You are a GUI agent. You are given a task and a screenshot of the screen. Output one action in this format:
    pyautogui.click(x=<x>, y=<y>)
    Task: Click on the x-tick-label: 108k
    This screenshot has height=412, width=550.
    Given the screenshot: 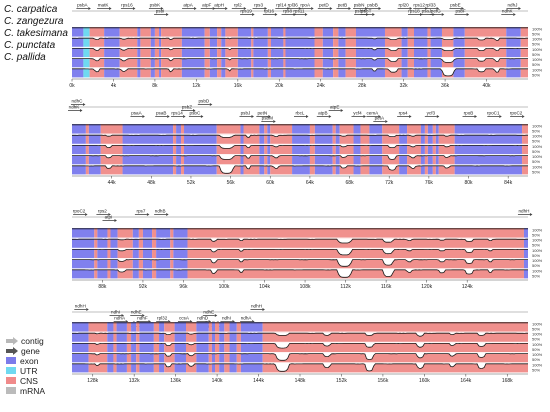 What is the action you would take?
    pyautogui.click(x=305, y=287)
    